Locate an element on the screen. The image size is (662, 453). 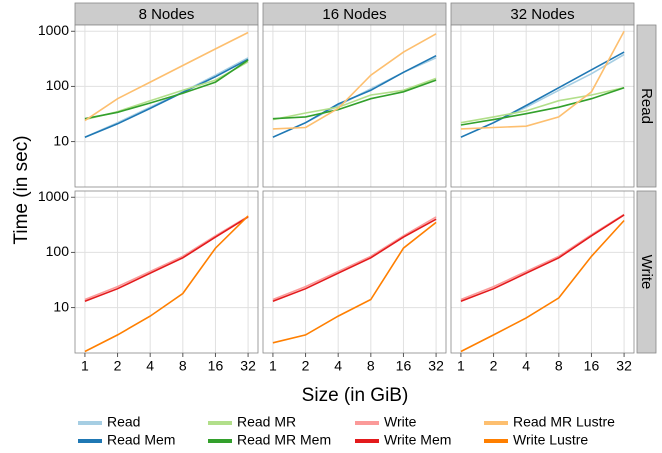
facet-label: Read is located at coordinates (646, 106).